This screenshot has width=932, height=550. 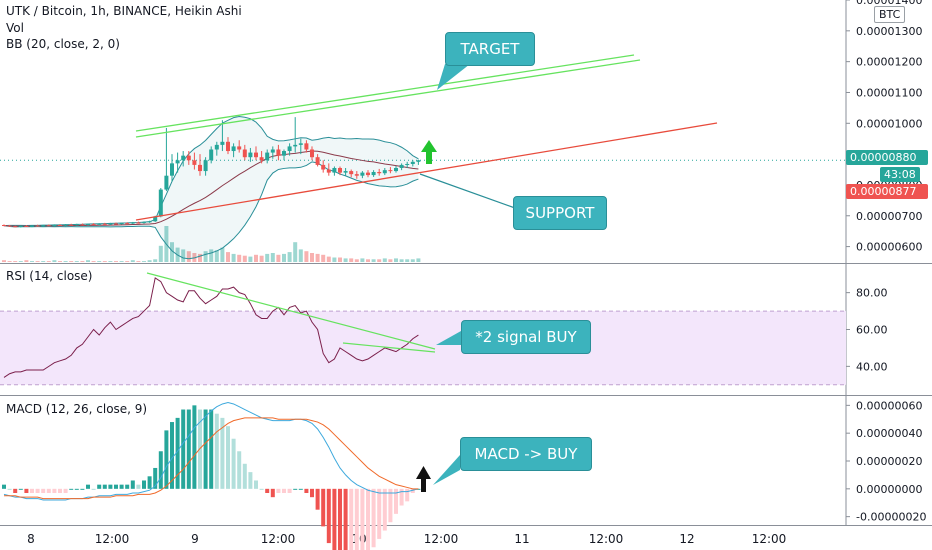 What do you see at coordinates (423, 485) in the screenshot?
I see `macd-arrow-shaft` at bounding box center [423, 485].